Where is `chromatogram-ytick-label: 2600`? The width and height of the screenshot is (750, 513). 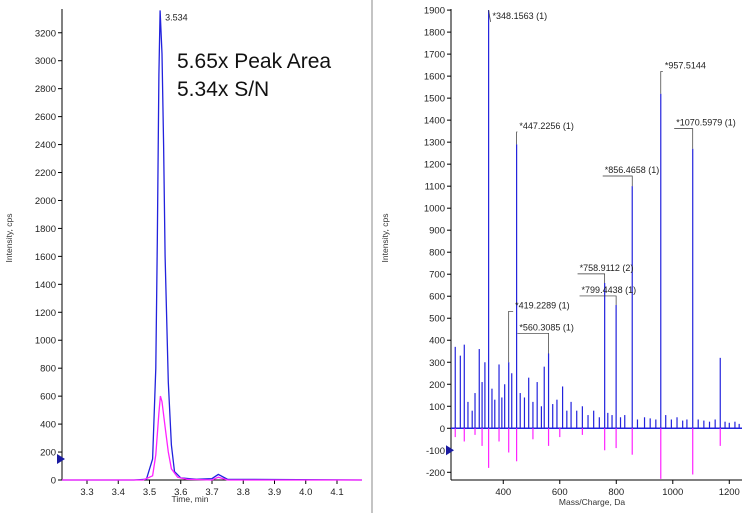
chromatogram-ytick-label: 2600 is located at coordinates (45, 117).